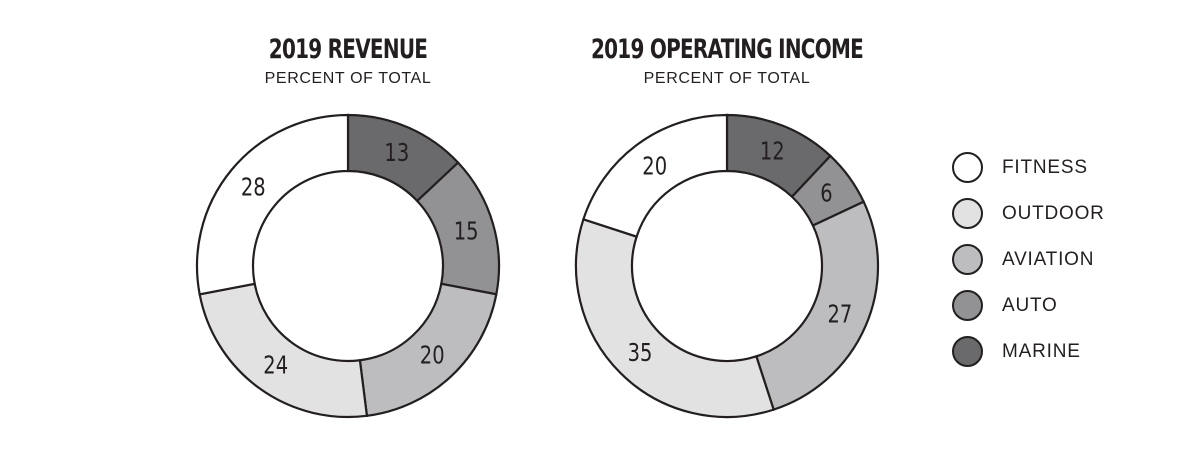 This screenshot has width=1200, height=455. I want to click on chart-title: 2019 OPERATING INCOME, so click(727, 49).